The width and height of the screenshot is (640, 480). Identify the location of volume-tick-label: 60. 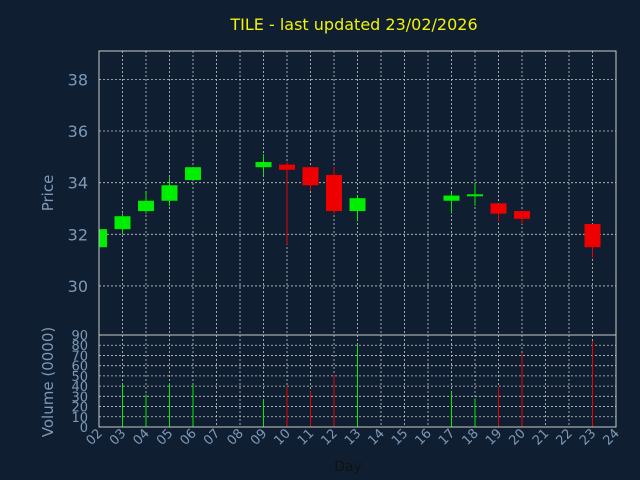
(79, 367).